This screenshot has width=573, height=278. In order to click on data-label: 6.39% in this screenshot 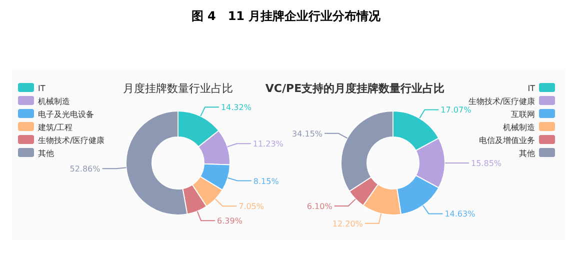, I will do `click(230, 221)`.